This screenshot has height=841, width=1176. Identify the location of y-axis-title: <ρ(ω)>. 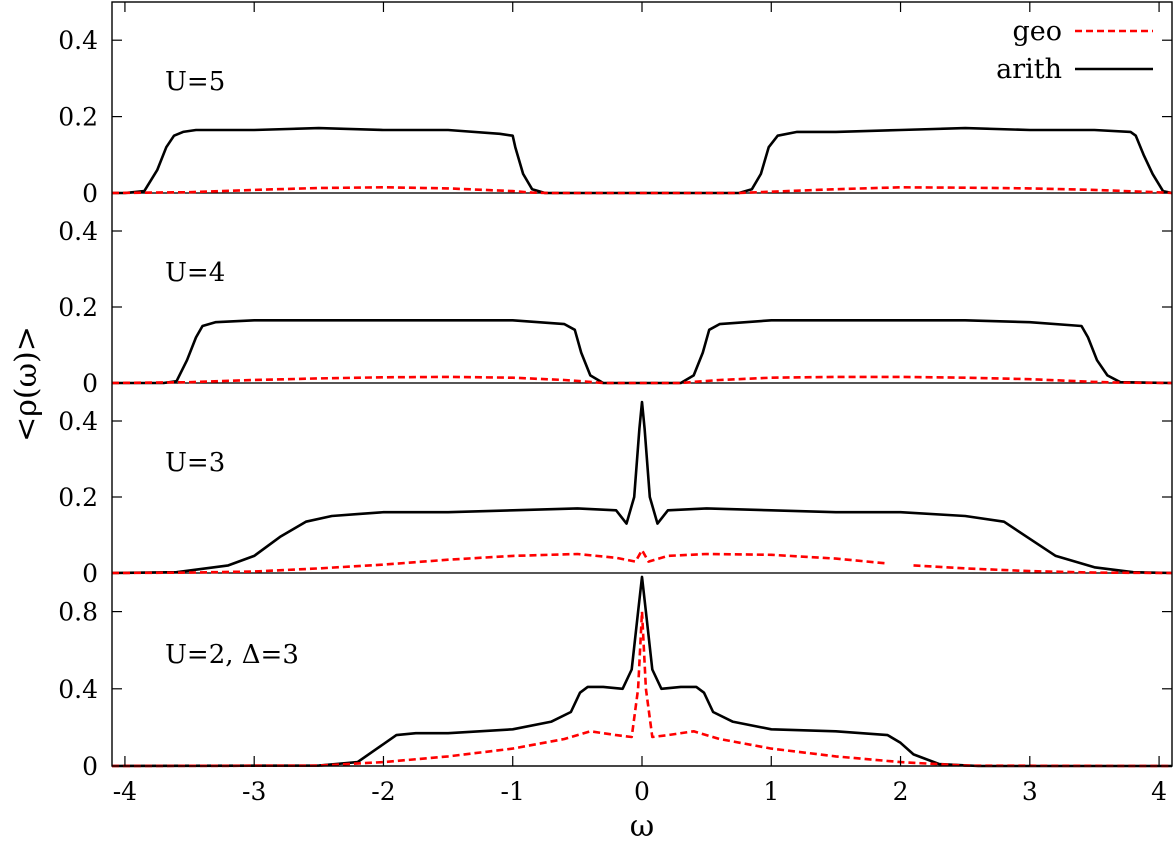
(26, 384).